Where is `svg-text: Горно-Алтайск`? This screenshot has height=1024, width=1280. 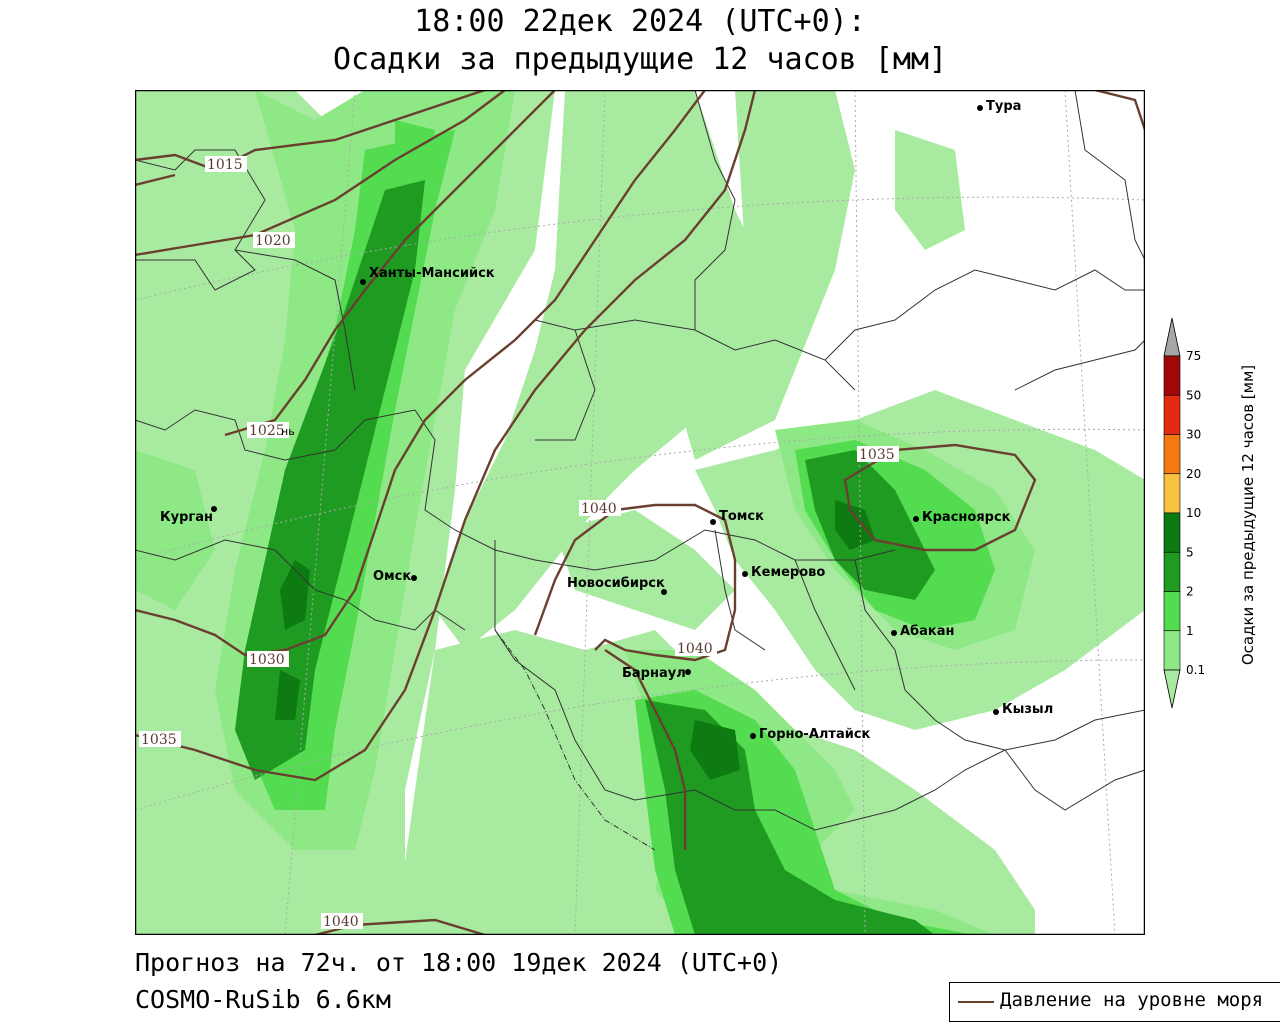
svg-text: Горно-Алтайск is located at coordinates (815, 734).